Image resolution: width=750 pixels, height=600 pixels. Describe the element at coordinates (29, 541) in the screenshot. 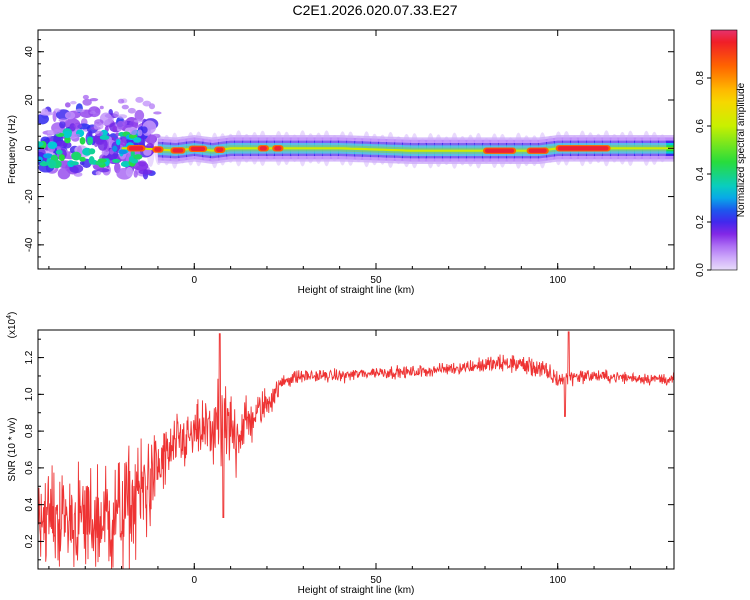

I see `bottom-ytick-label: 0.2` at that location.